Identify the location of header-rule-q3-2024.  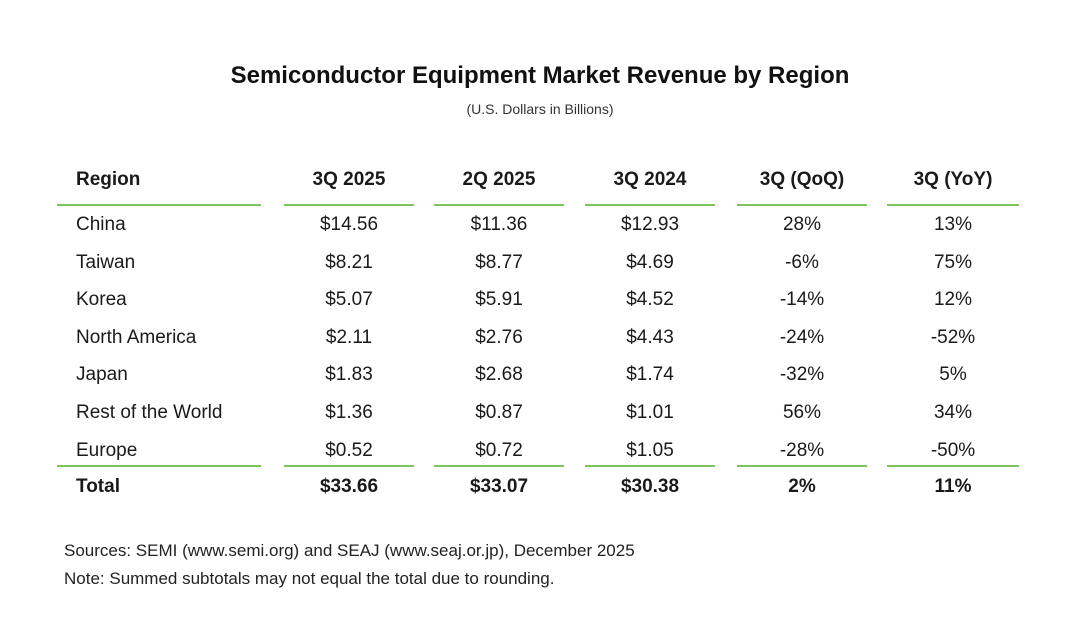
(650, 205).